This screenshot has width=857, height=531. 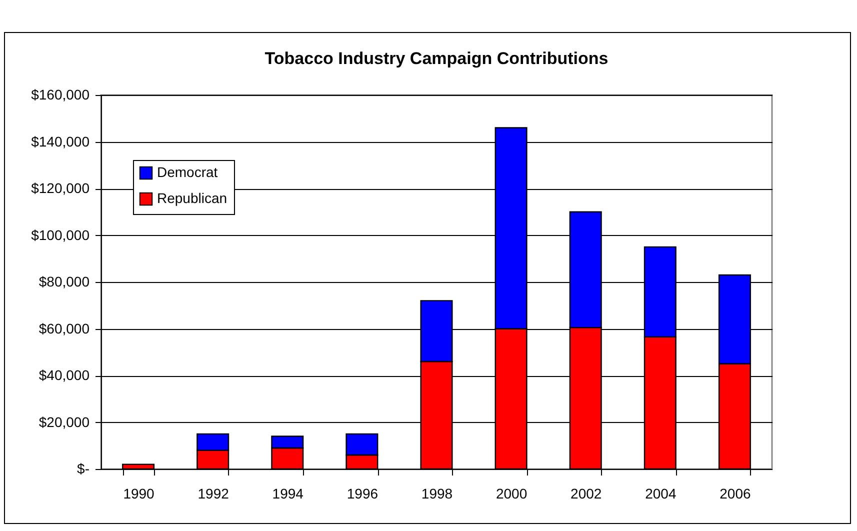 I want to click on legend-label: Republican, so click(x=192, y=198).